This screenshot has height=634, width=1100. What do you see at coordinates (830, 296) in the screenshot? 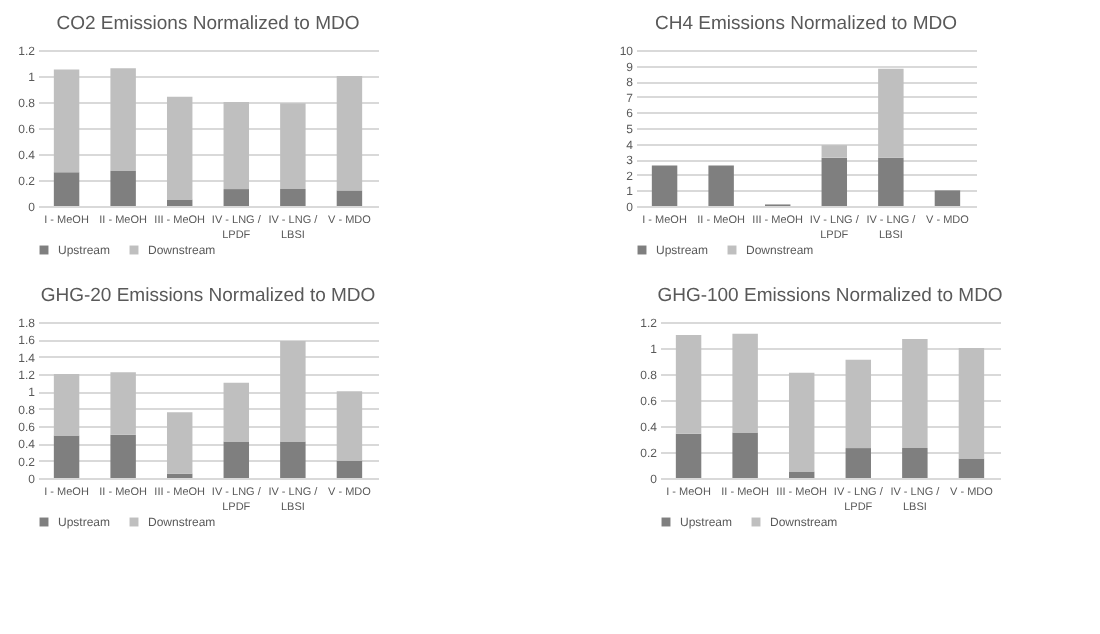
I see `chart-title: GHG-100 Emissions Normalized to MDO` at bounding box center [830, 296].